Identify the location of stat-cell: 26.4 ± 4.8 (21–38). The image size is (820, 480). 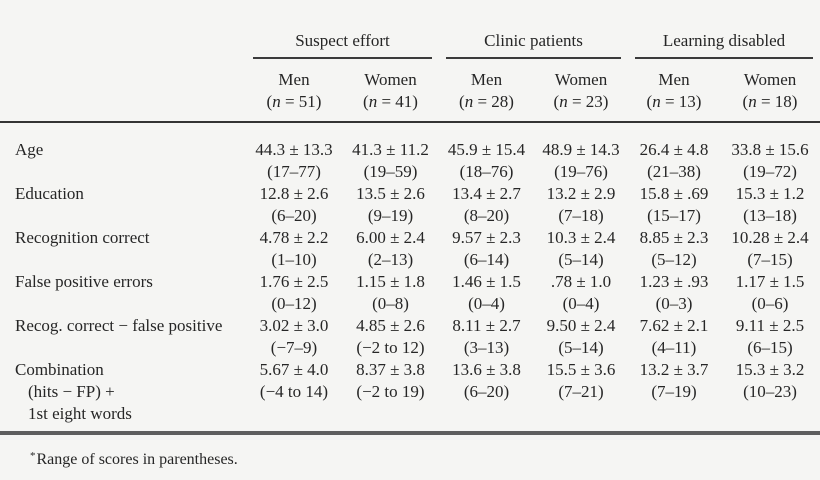
(674, 152).